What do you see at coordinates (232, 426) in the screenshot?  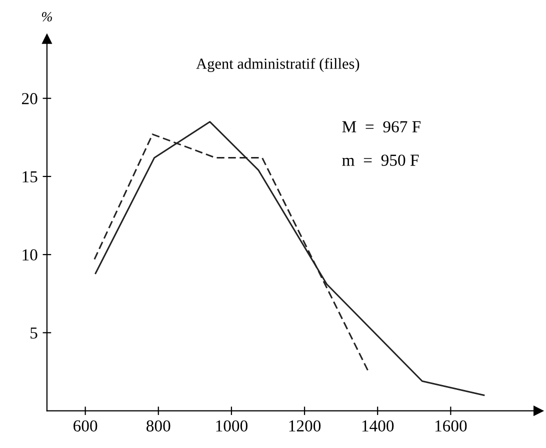 I see `x-tick-label: 1000` at bounding box center [232, 426].